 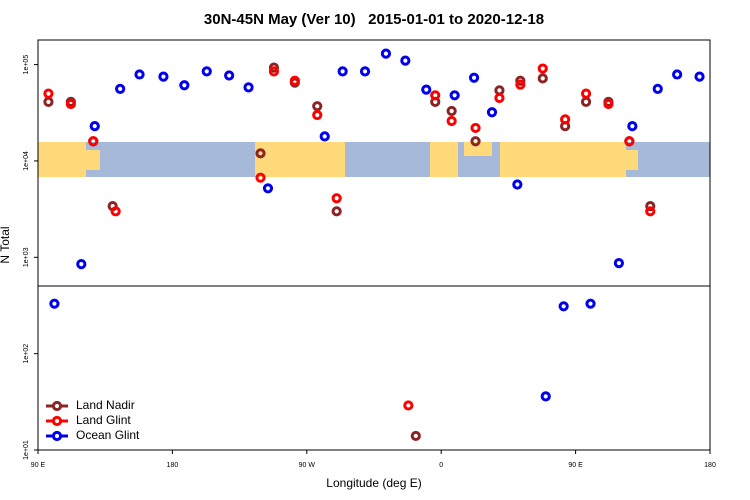 What do you see at coordinates (103, 420) in the screenshot?
I see `legend-label: Land Glint` at bounding box center [103, 420].